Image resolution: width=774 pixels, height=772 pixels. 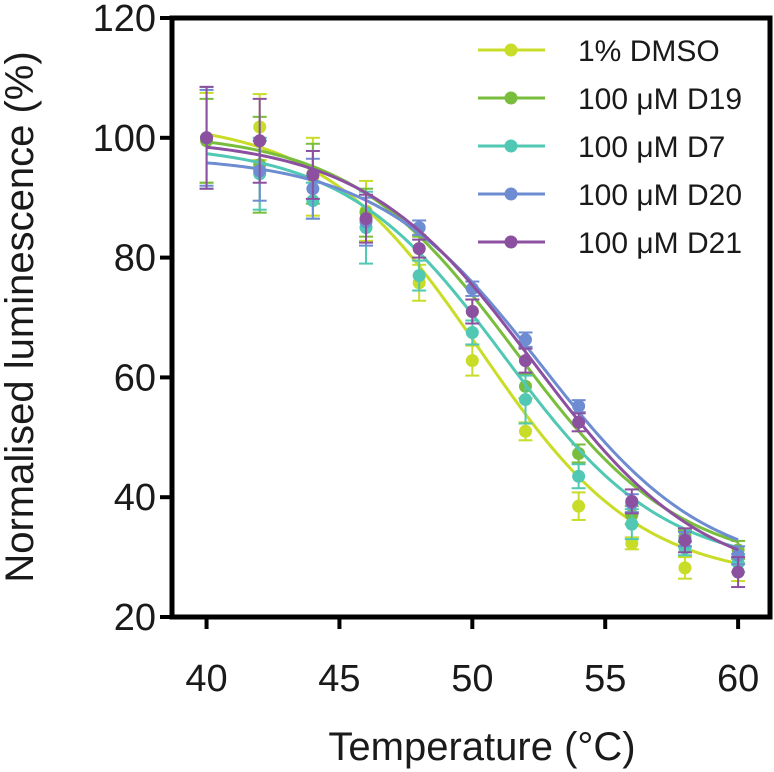 What do you see at coordinates (135, 378) in the screenshot?
I see `y-tick-label: 60` at bounding box center [135, 378].